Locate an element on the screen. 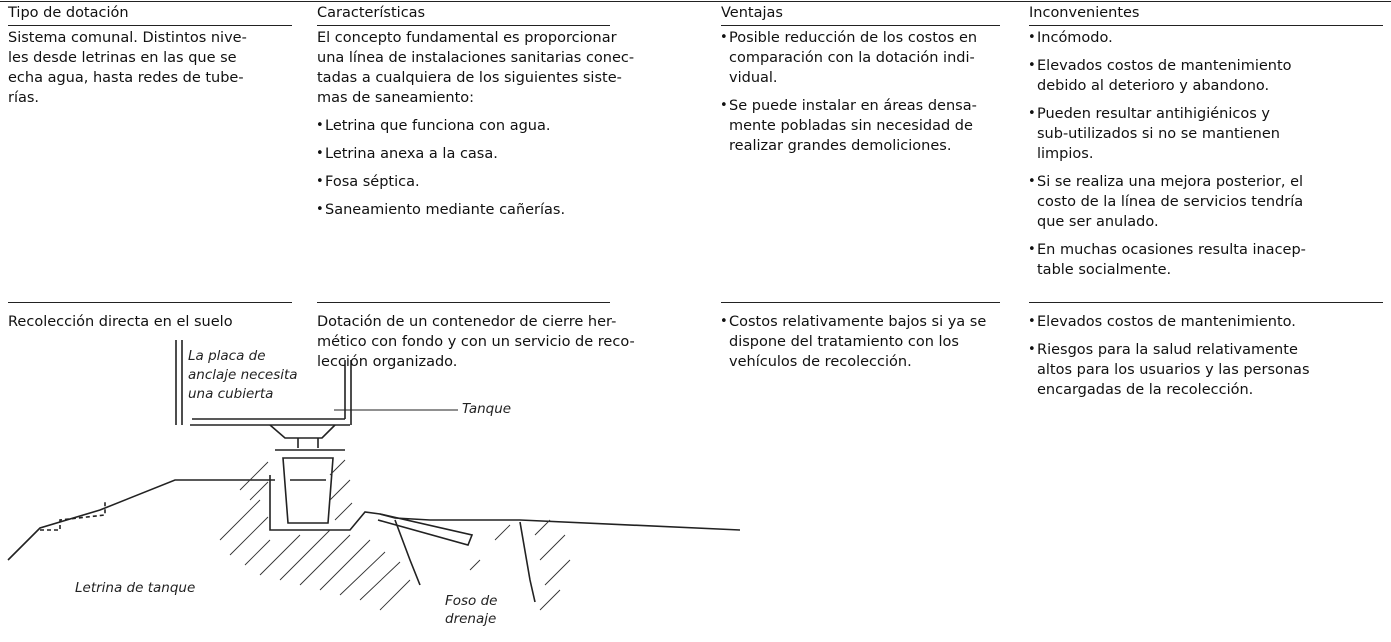 The height and width of the screenshot is (642, 1391). diagram-label: drenaje is located at coordinates (470, 619).